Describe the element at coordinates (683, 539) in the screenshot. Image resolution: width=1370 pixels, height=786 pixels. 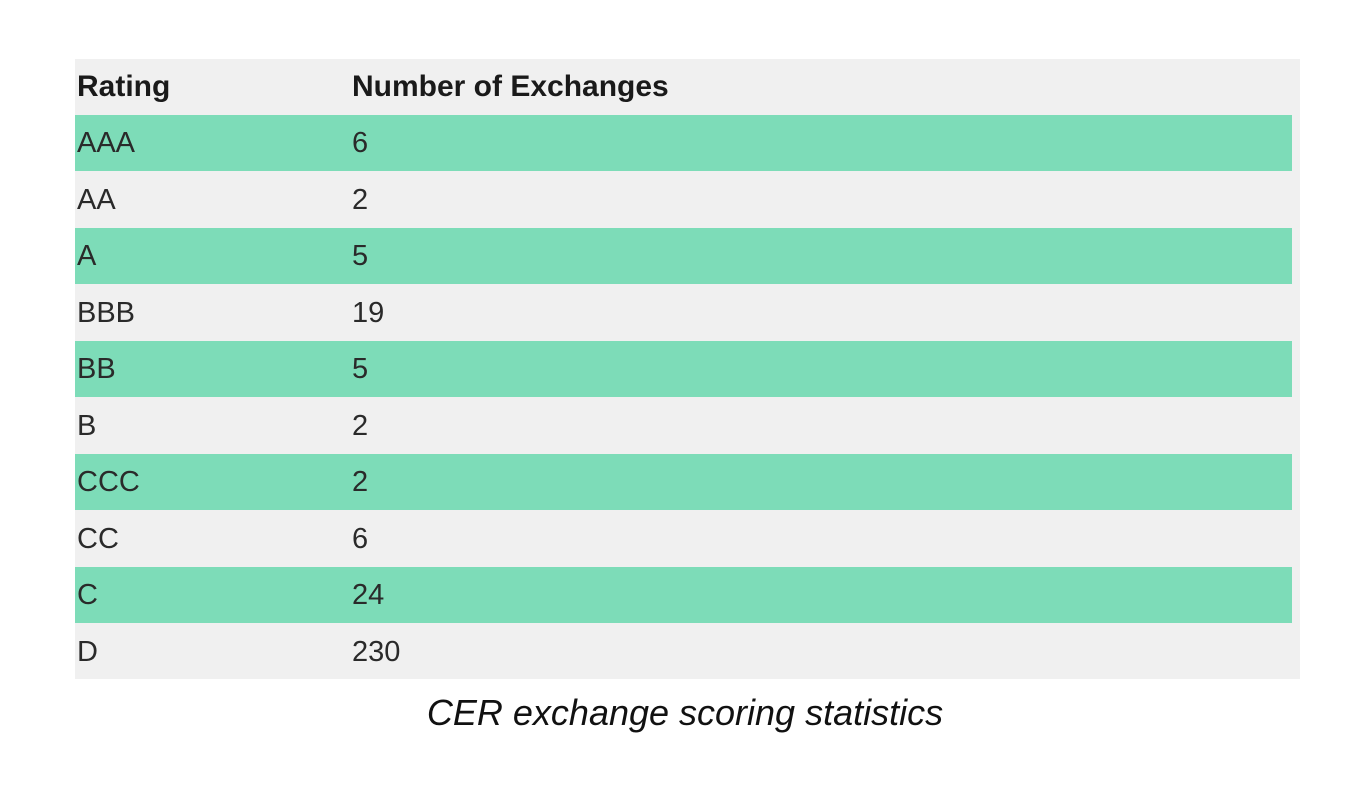
I see `table-row: CC 6` at that location.